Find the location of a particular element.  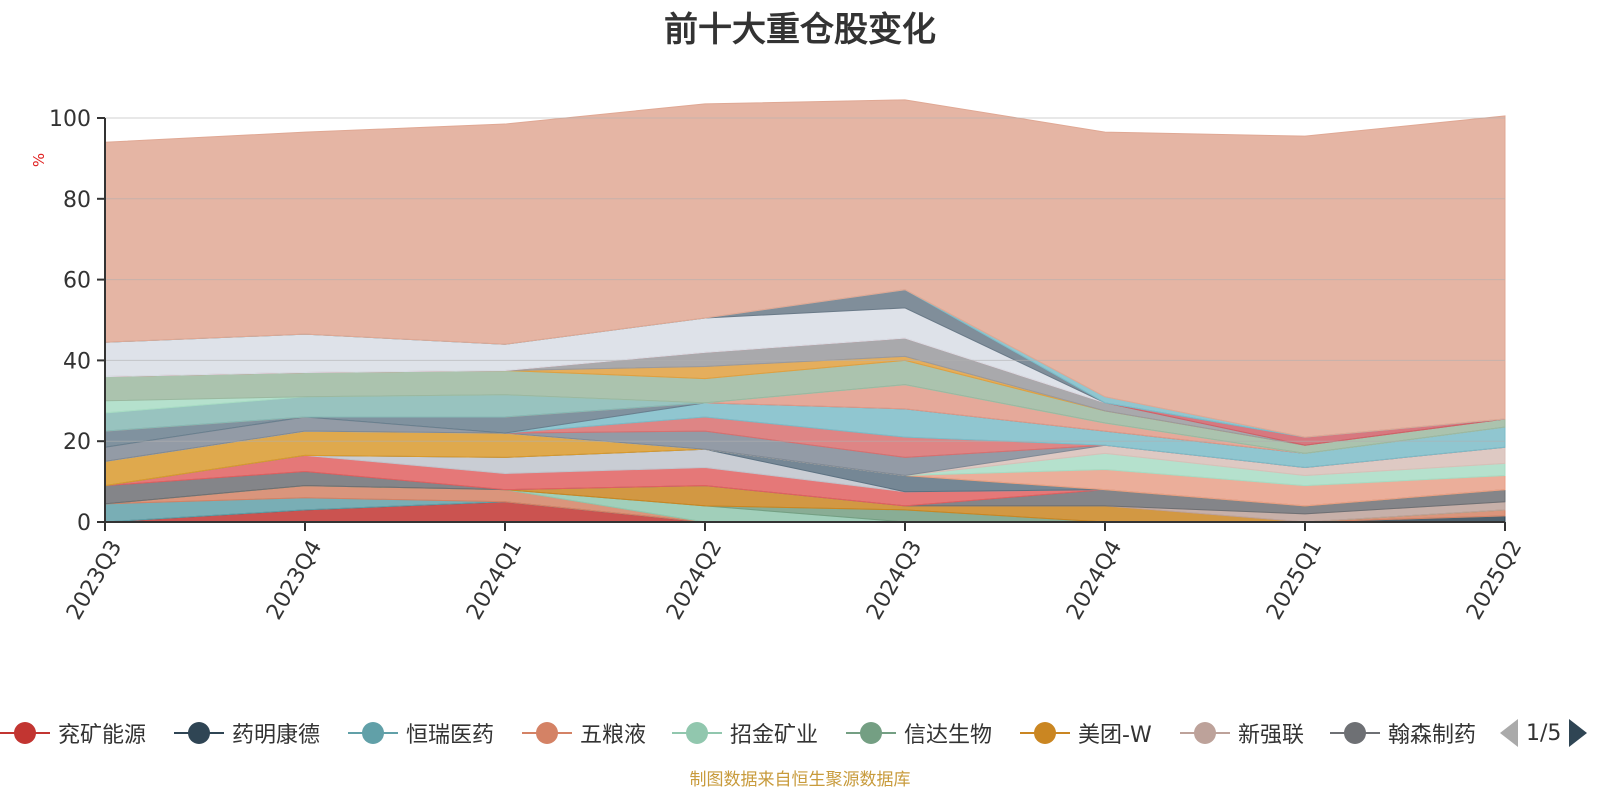

legend-item: 五粮液 is located at coordinates (584, 733).